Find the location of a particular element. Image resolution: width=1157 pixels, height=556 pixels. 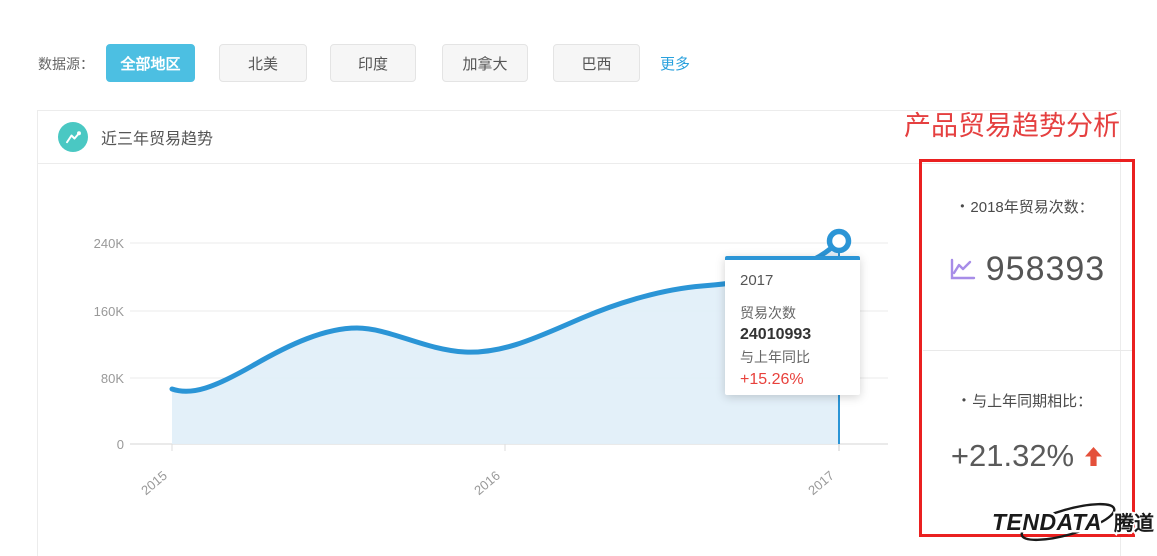

data-source-label: 数据源： is located at coordinates (66, 64).